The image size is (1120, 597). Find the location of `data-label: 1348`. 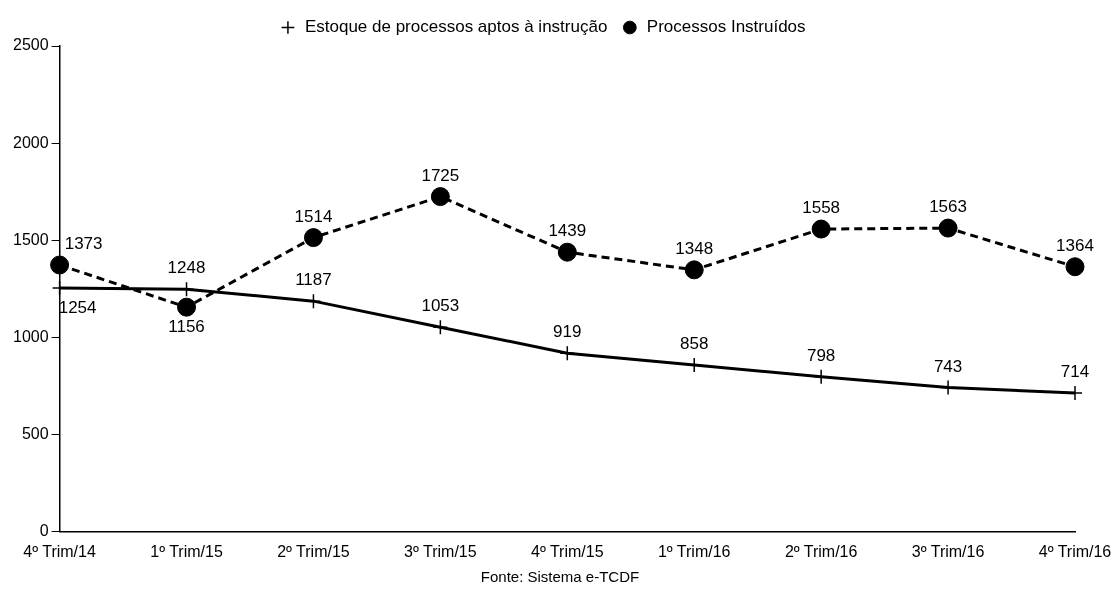

data-label: 1348 is located at coordinates (694, 249).